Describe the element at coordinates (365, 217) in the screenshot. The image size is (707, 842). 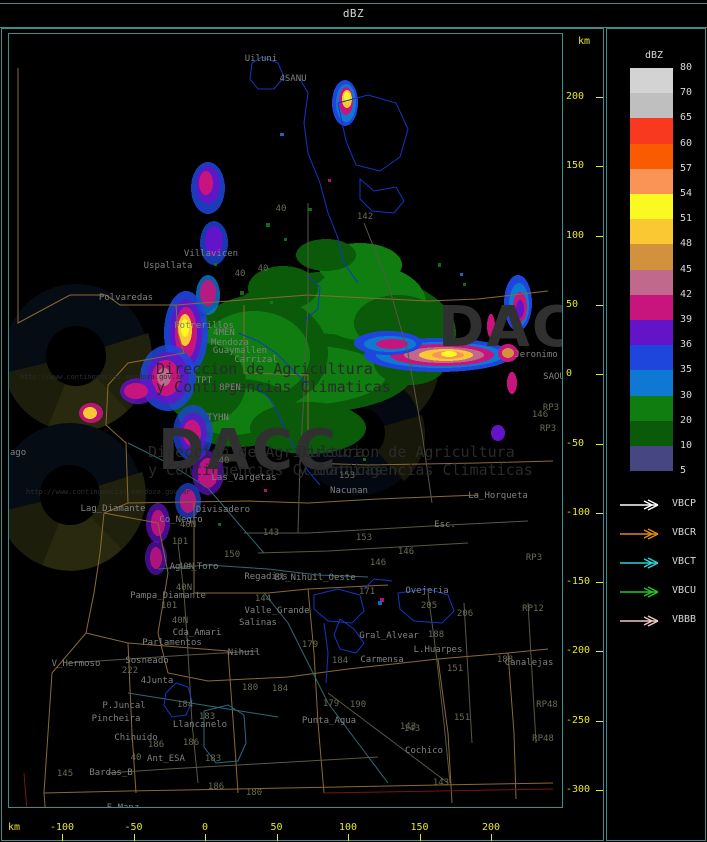
I see `road-label: 142` at that location.